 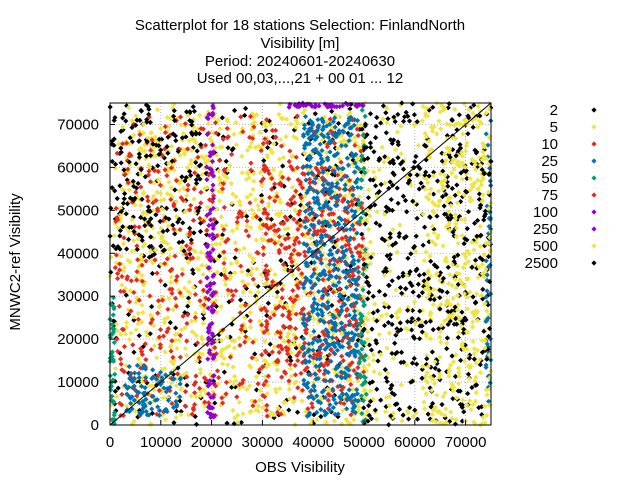 I want to click on x-tick-label: 0, so click(x=110, y=442).